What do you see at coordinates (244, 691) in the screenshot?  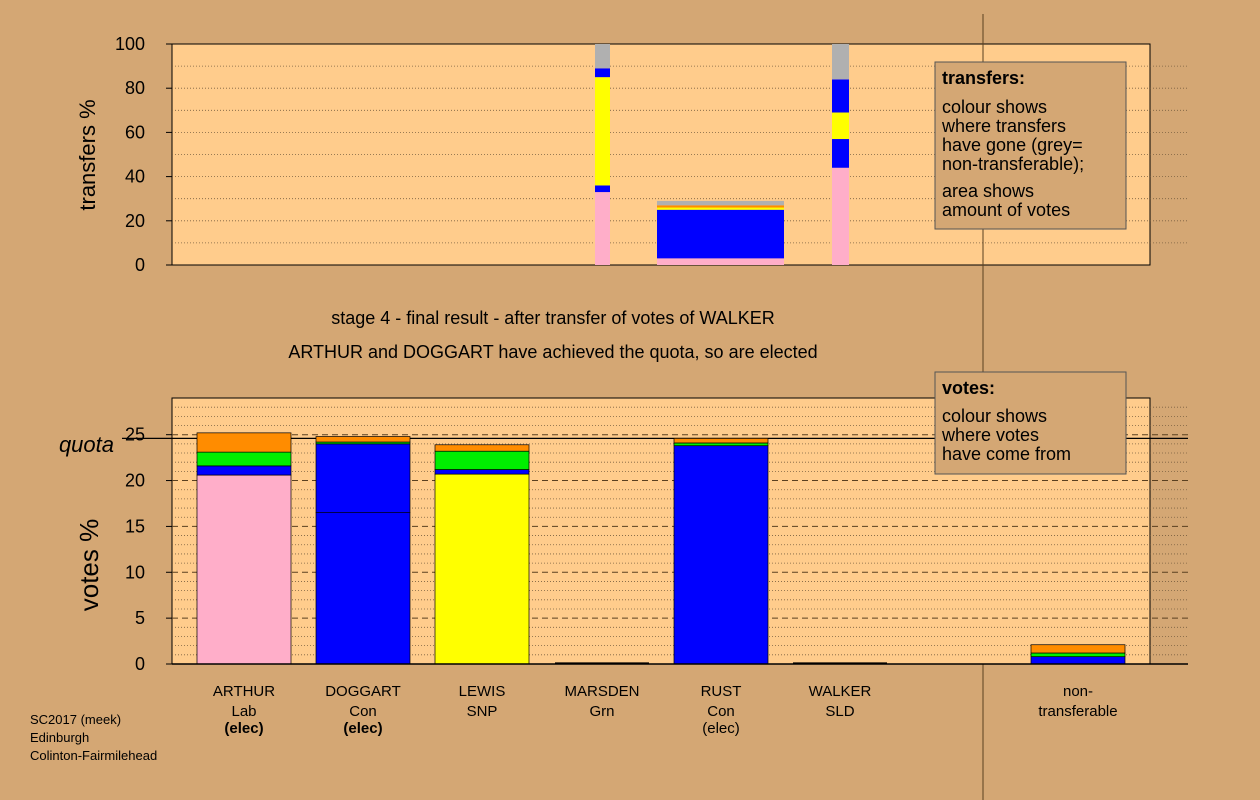 I see `candidate-name: ARTHUR` at bounding box center [244, 691].